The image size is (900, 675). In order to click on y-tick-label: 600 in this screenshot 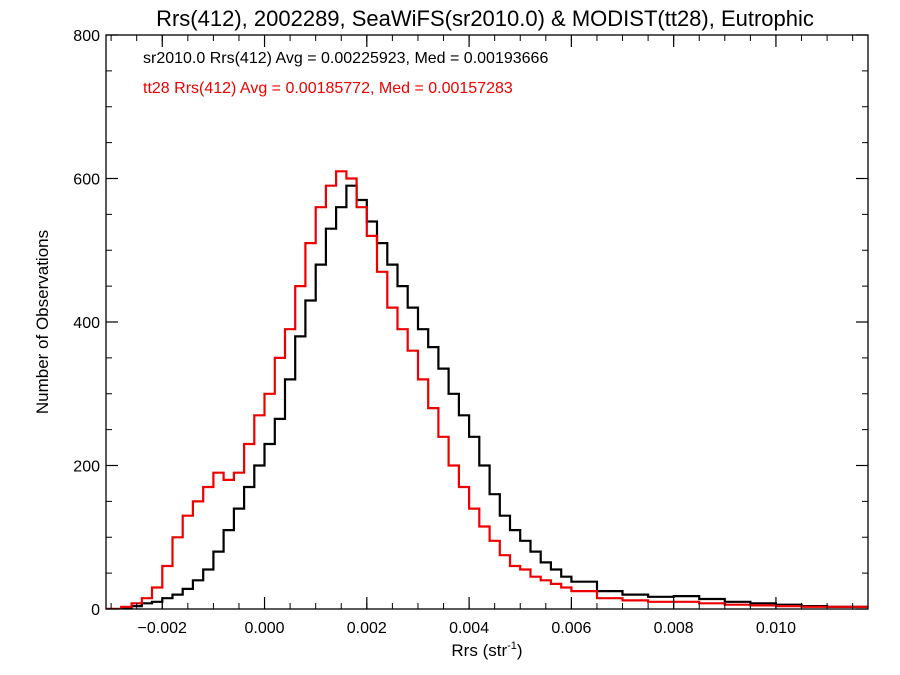, I will do `click(86, 180)`.